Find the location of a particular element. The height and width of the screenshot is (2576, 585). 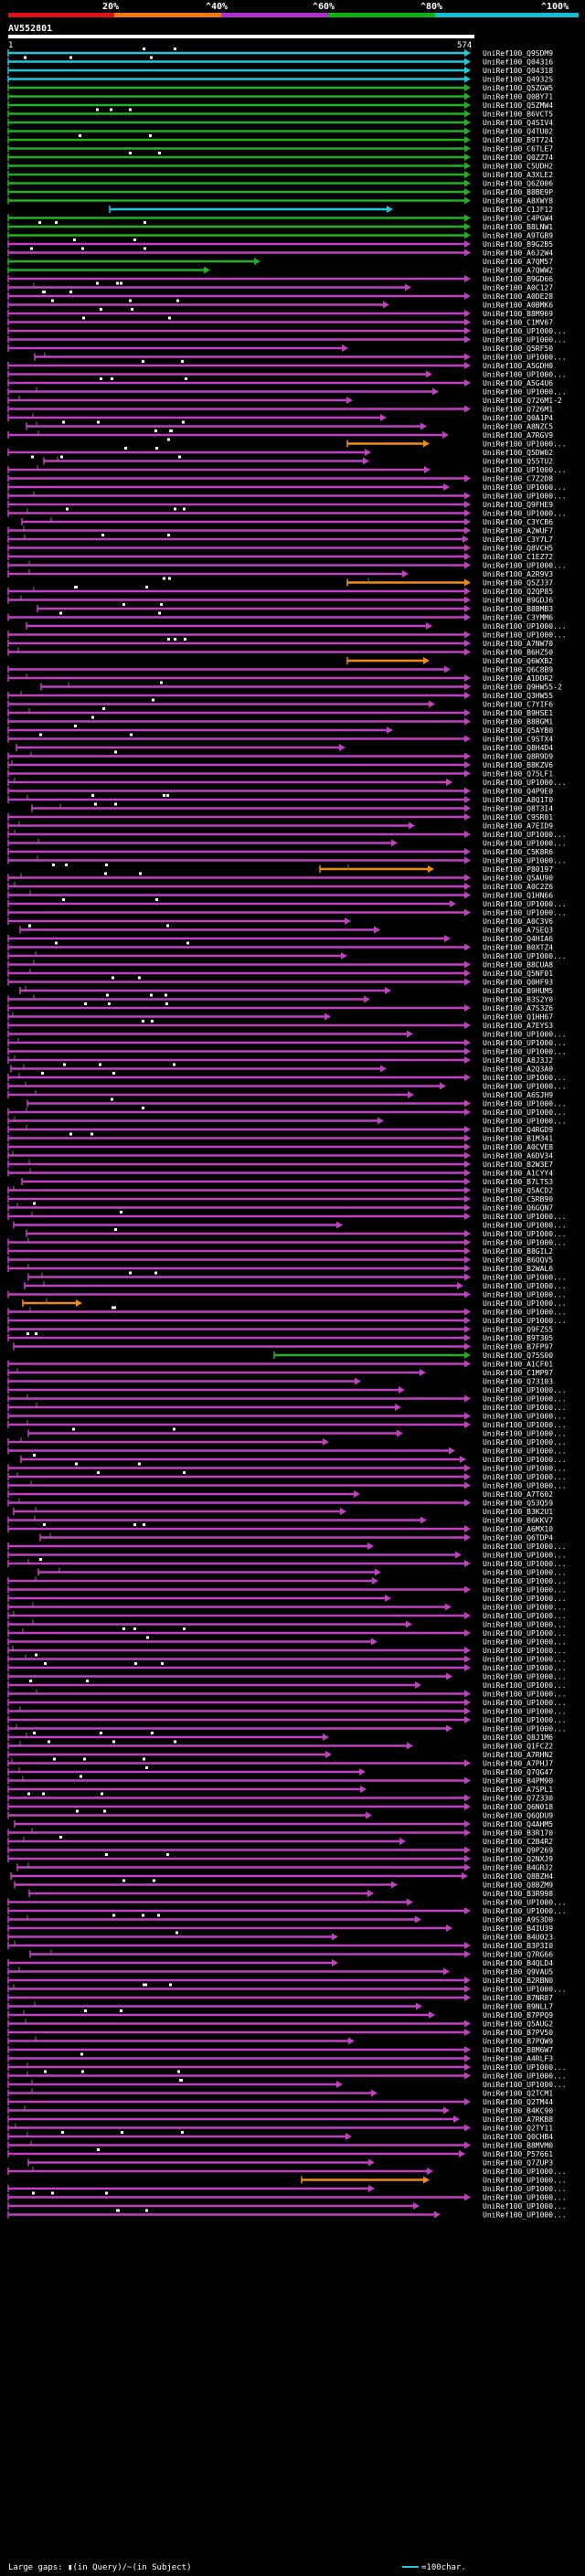

hit-label: UniRef100_B2RBN0 is located at coordinates (518, 1981).